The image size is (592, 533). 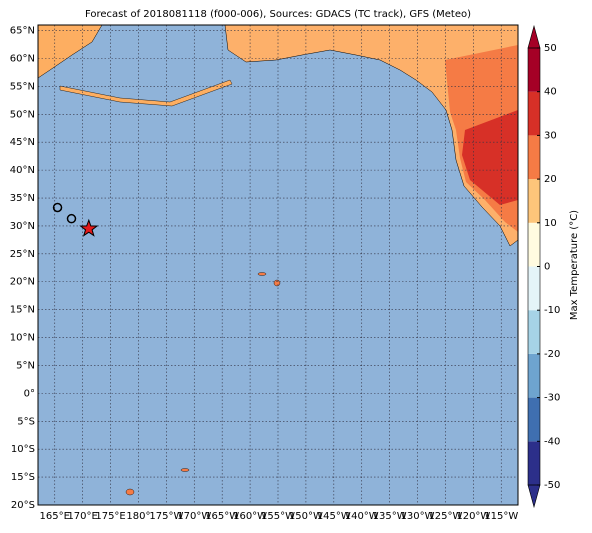 What do you see at coordinates (362, 516) in the screenshot?
I see `x-tick-label: 140°W` at bounding box center [362, 516].